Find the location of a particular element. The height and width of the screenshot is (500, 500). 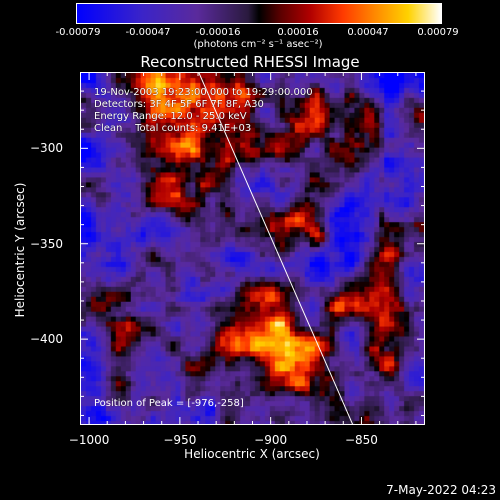

x-tick-label: −850 is located at coordinates (361, 440).